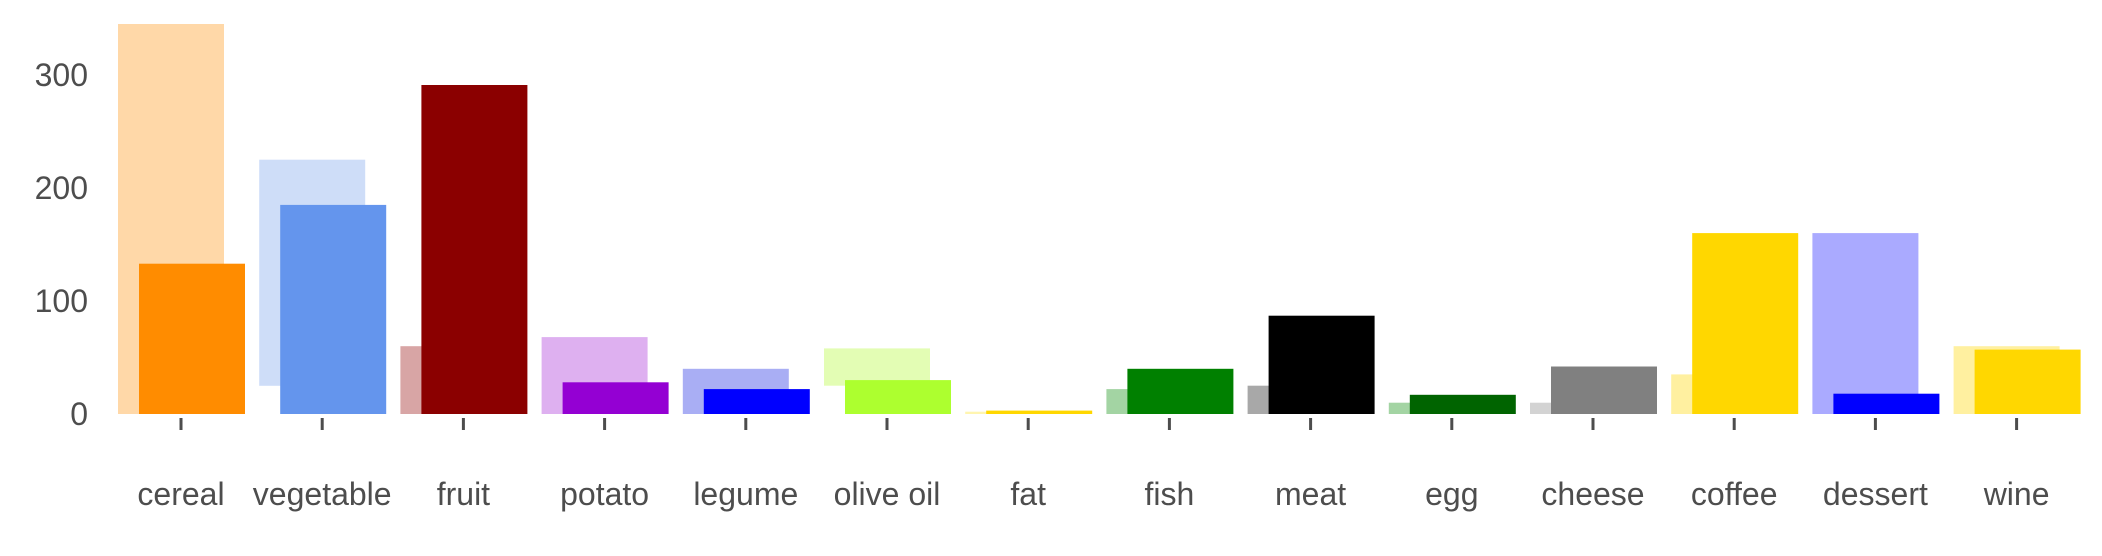  I want to click on bar-front-cereal, so click(192, 338).